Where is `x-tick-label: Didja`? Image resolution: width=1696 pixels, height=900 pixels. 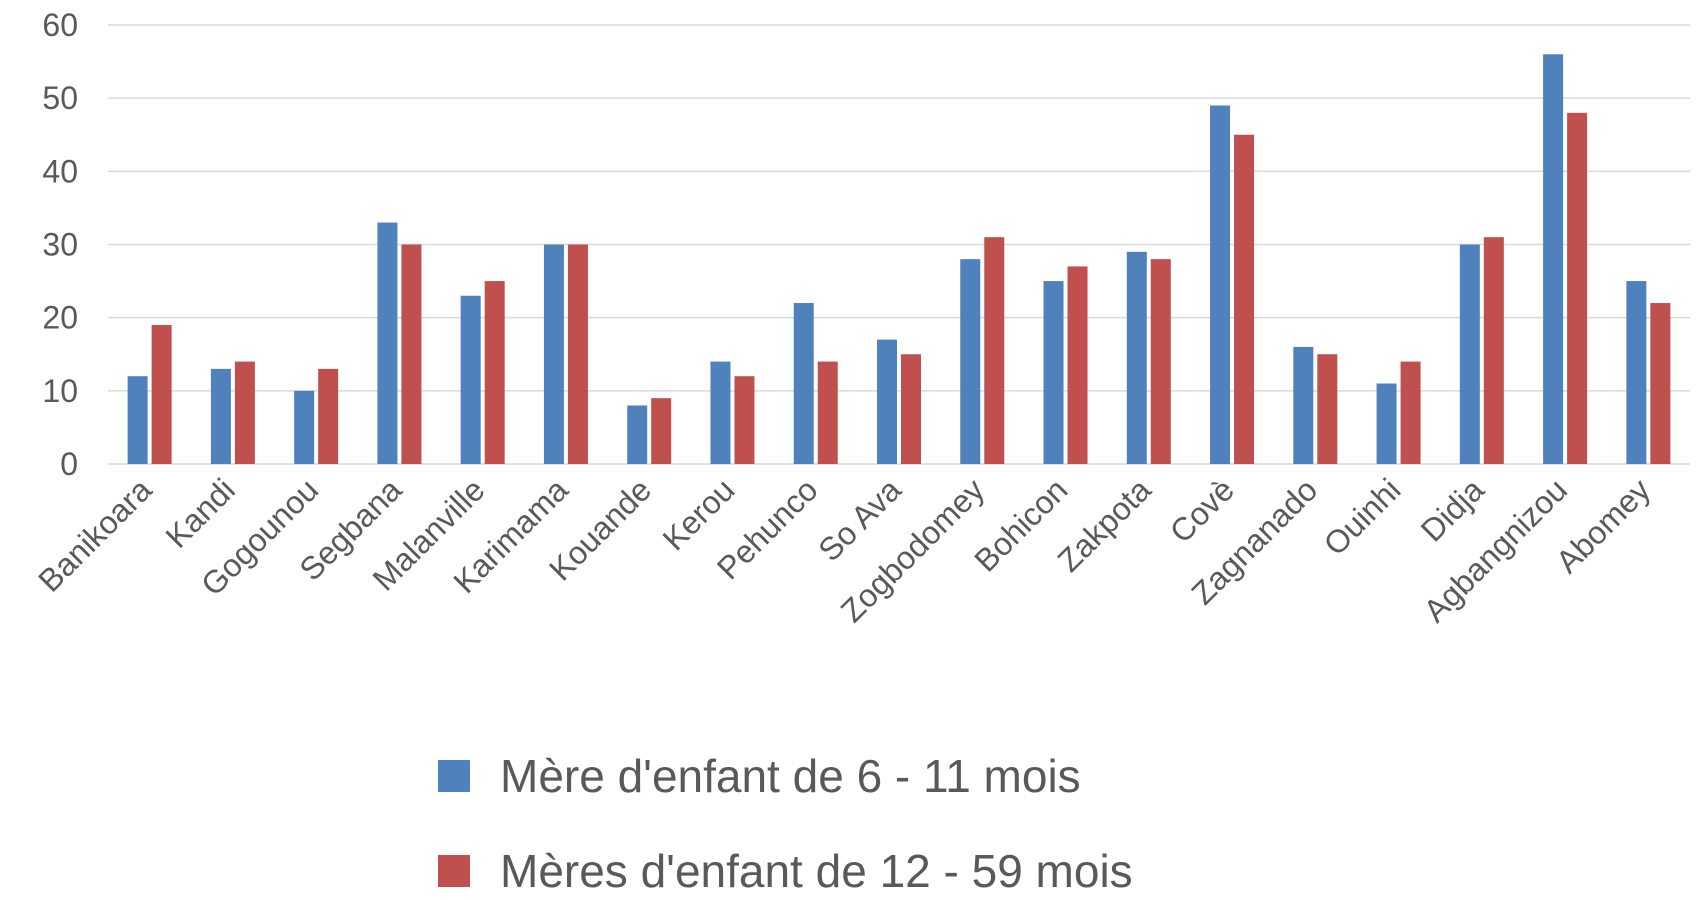 x-tick-label: Didja is located at coordinates (1452, 509).